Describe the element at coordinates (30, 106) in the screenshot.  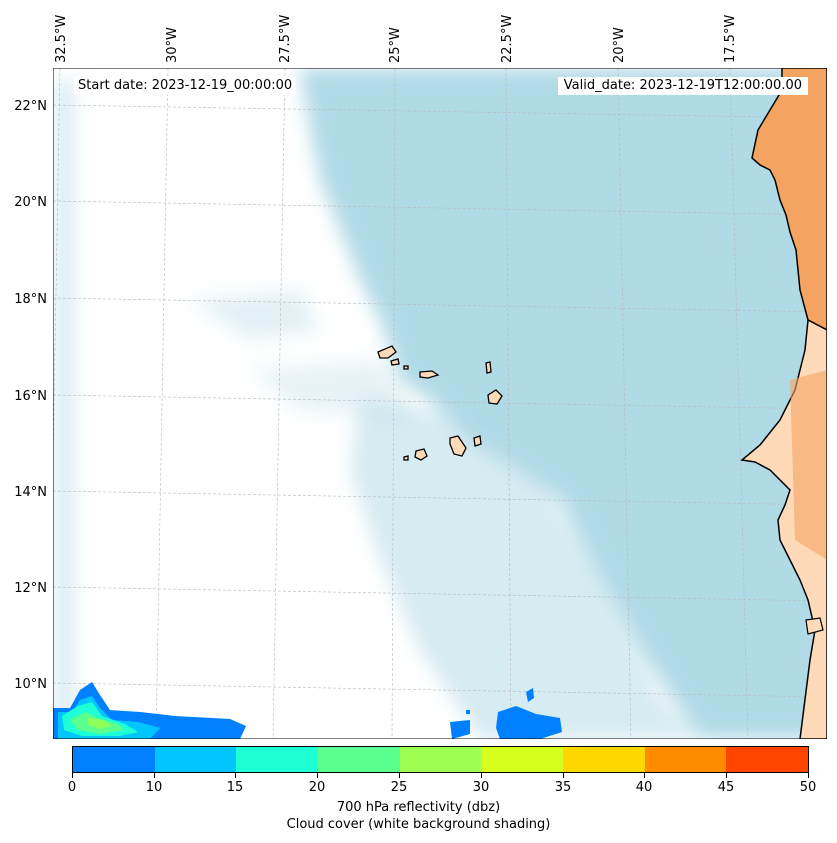
I see `lat-label-22n: 22°N` at that location.